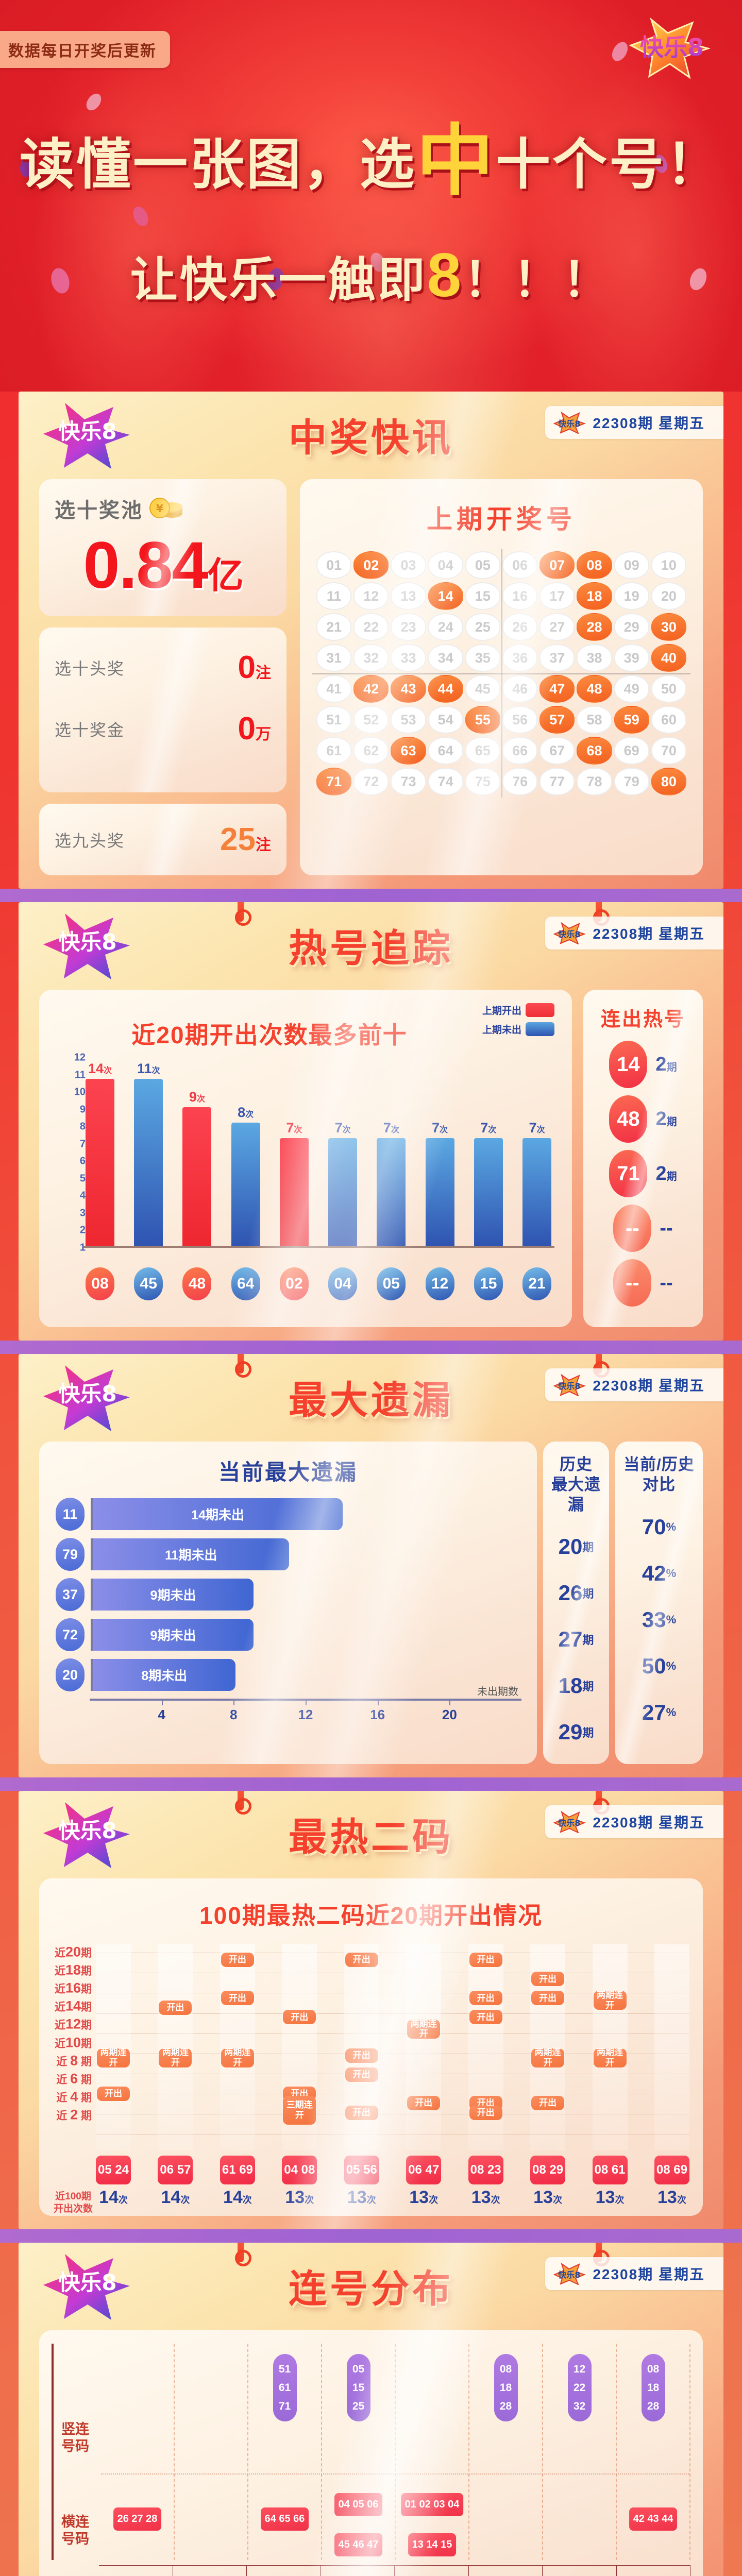  What do you see at coordinates (576, 1640) in the screenshot?
I see `historic-miss-value: 27 期` at bounding box center [576, 1640].